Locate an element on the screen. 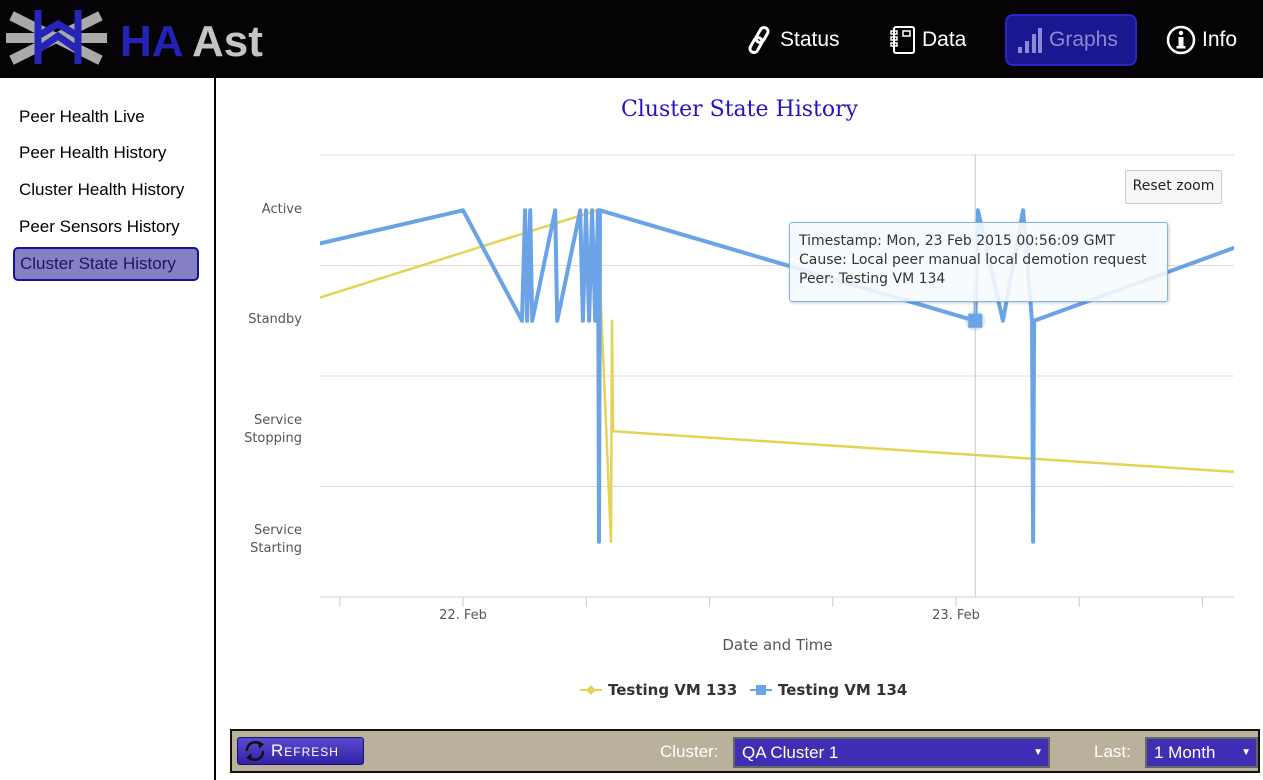 Image resolution: width=1263 pixels, height=780 pixels. haast-logo: HA Ast is located at coordinates (136, 37).